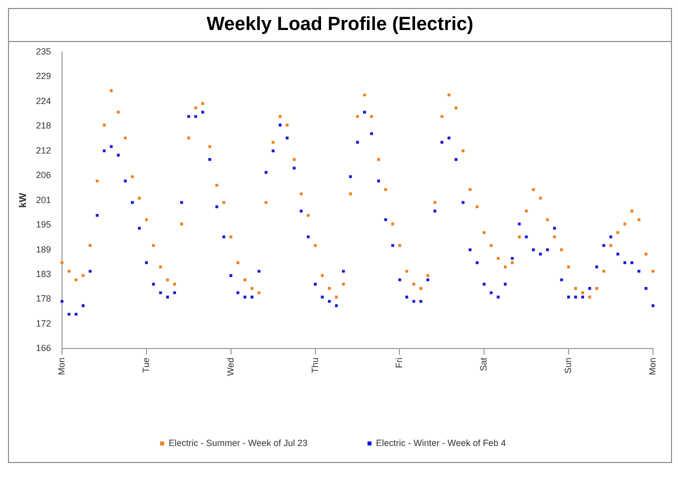 The width and height of the screenshot is (678, 480). Describe the element at coordinates (44, 175) in the screenshot. I see `y-tick-label: 206` at that location.